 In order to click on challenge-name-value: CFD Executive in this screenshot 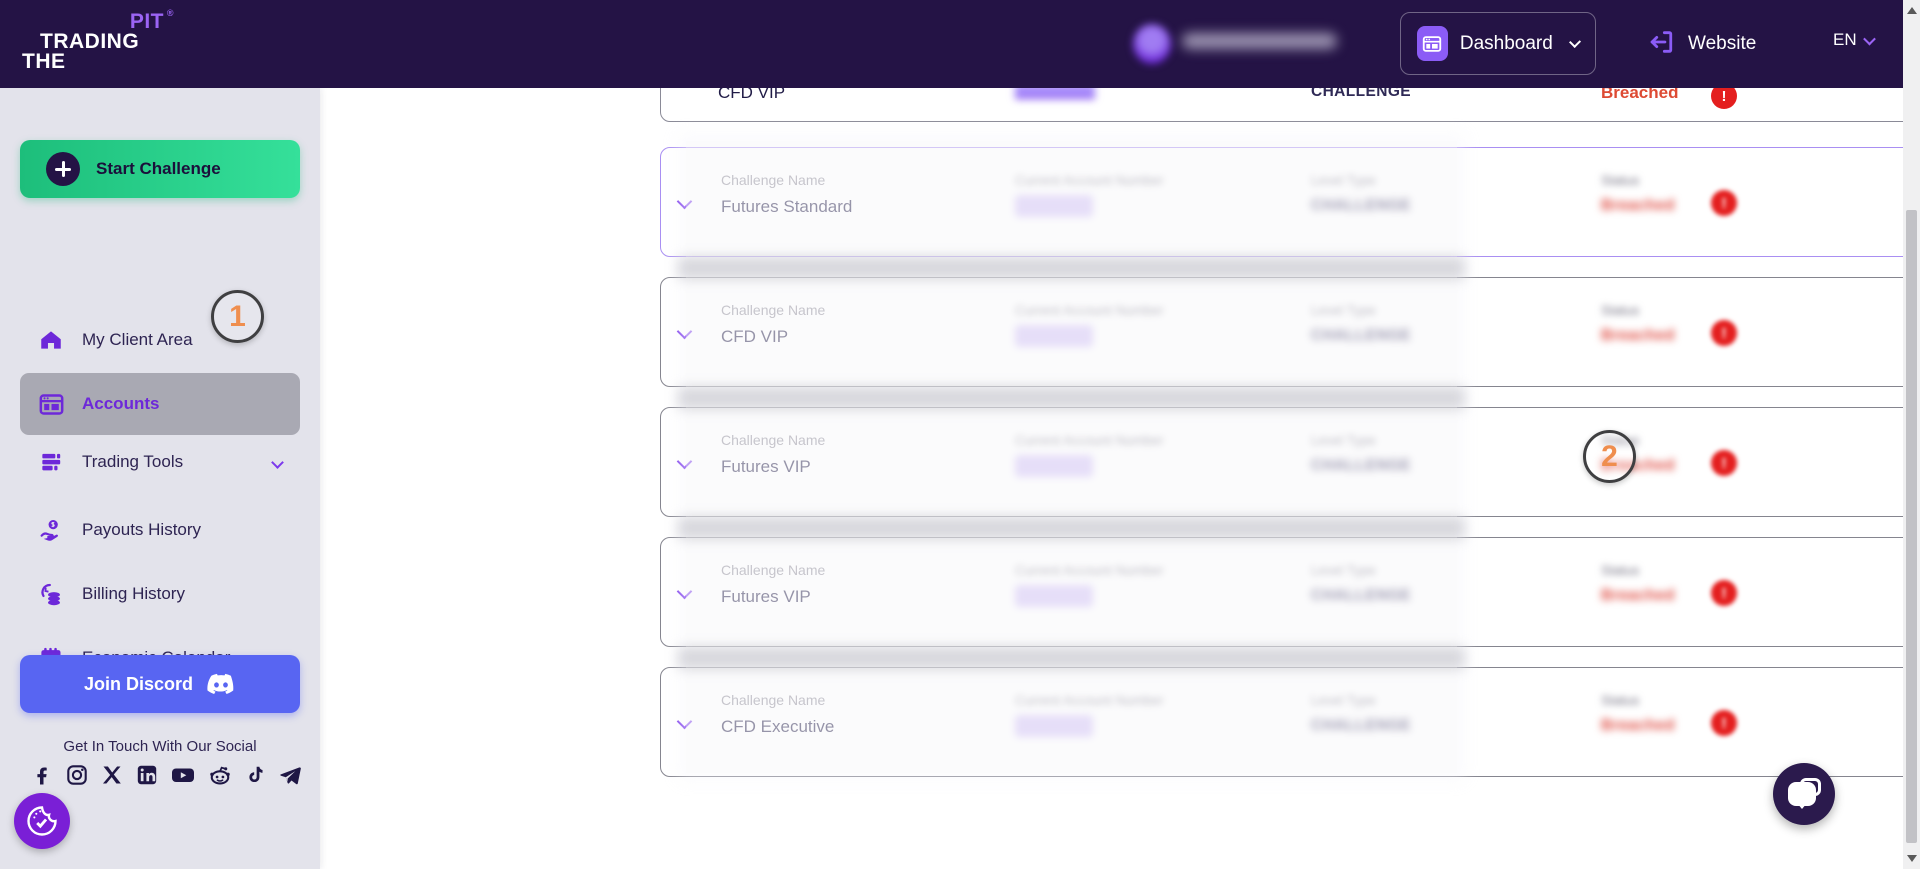, I will do `click(778, 726)`.